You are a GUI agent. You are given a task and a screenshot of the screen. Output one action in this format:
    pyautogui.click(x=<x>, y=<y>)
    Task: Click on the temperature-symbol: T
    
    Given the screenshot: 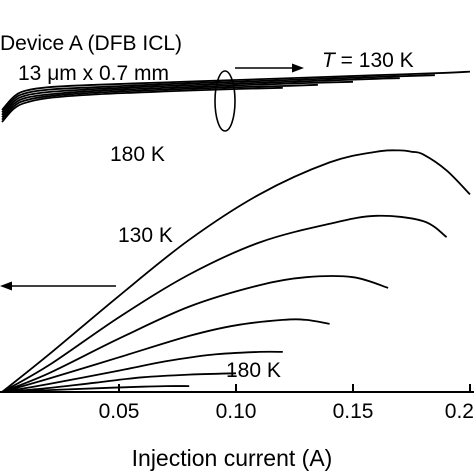 What is the action you would take?
    pyautogui.click(x=329, y=60)
    